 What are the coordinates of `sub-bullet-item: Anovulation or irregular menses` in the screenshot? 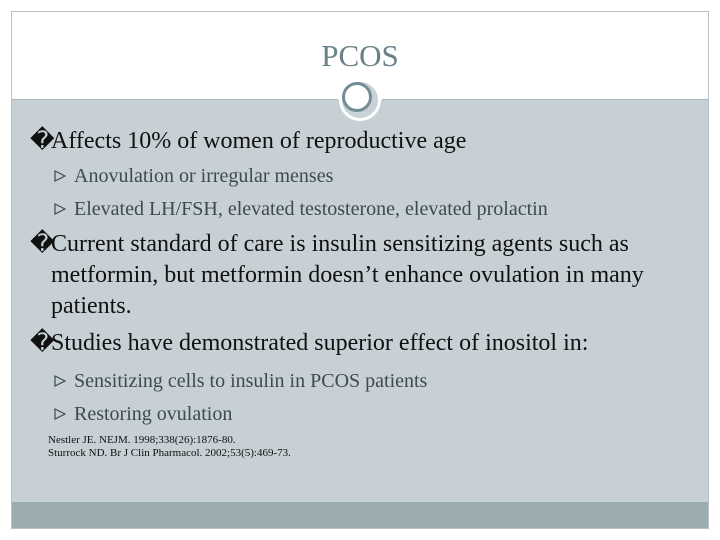 It's located at (362, 176).